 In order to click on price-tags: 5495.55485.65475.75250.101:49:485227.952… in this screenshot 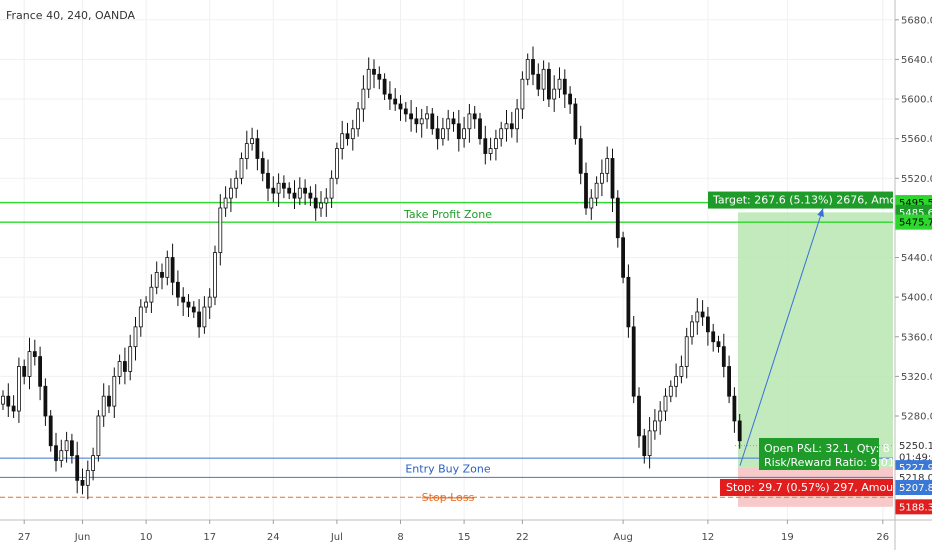, I will do `click(913, 355)`.